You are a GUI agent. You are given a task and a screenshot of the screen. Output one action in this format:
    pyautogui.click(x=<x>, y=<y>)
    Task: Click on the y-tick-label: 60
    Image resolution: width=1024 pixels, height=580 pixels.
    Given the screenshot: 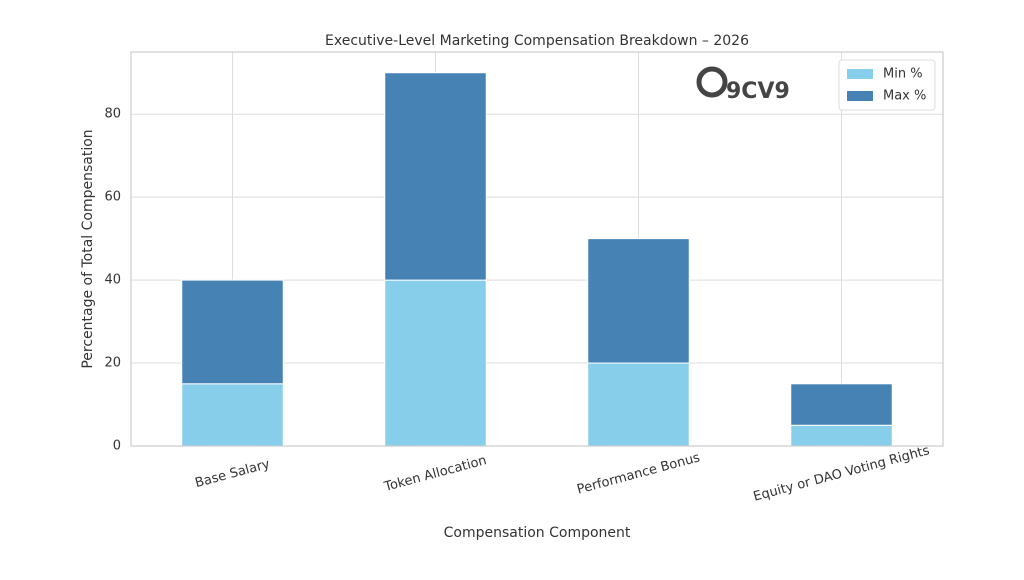 What is the action you would take?
    pyautogui.click(x=112, y=197)
    